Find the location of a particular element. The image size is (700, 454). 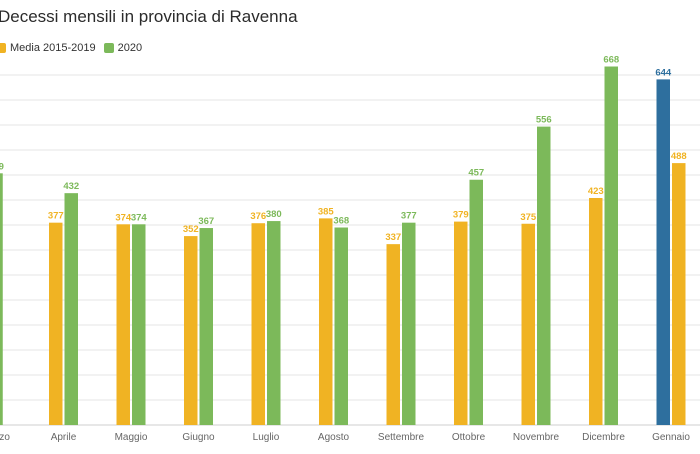

legend-label-media: Media 2015-2019 is located at coordinates (53, 48).